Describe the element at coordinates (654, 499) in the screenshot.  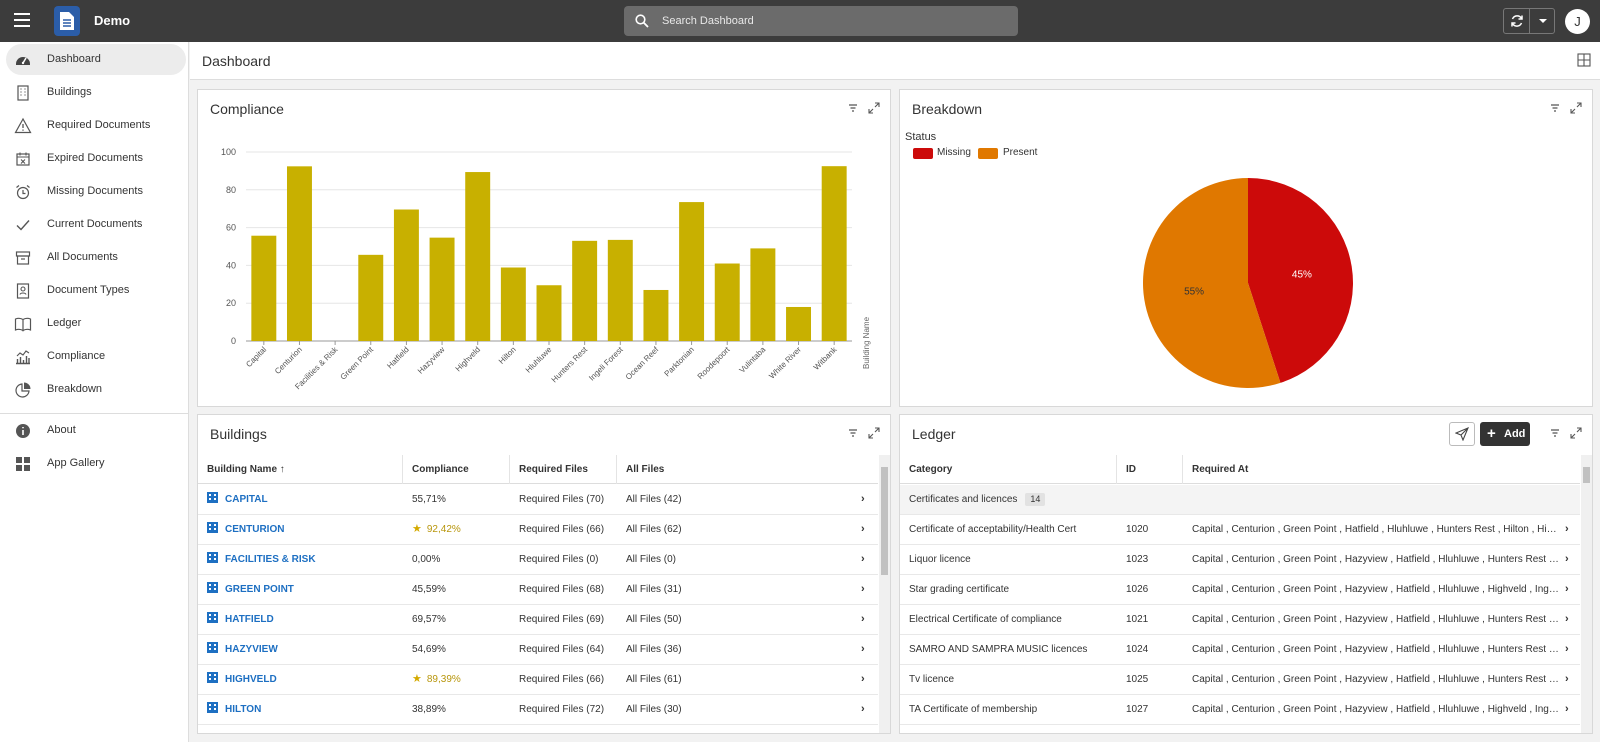
I see `all-files-link: All Files (42)` at that location.